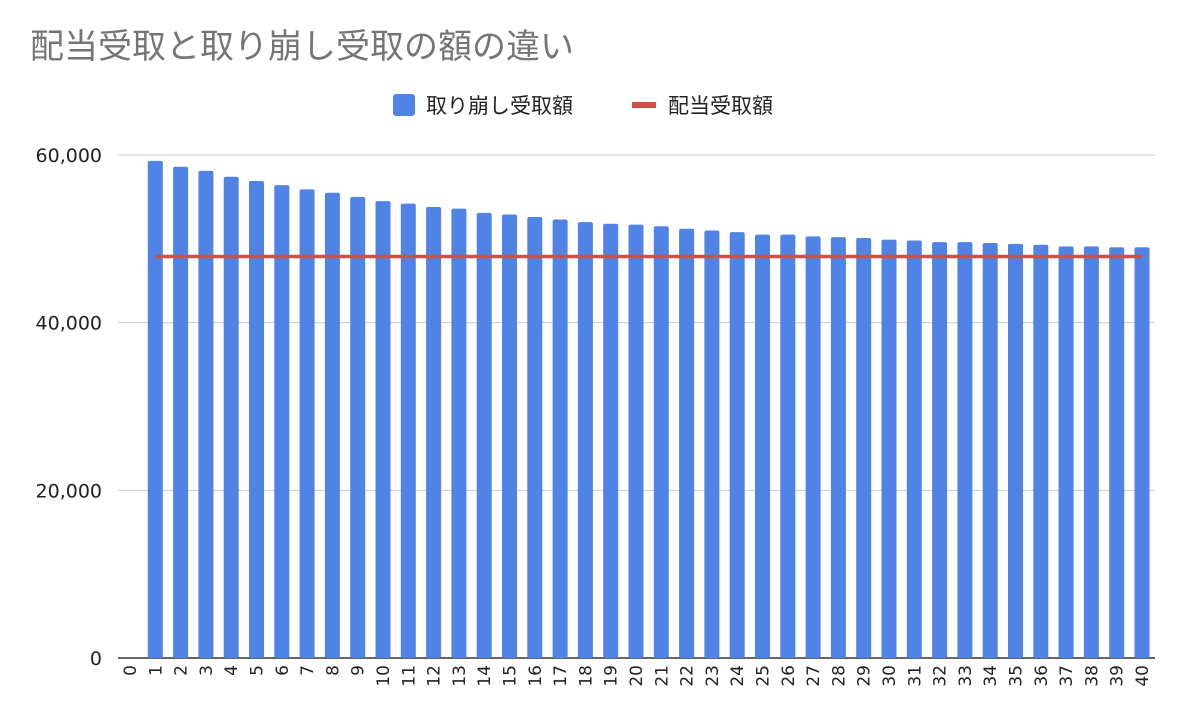  I want to click on x-tick-label: 38, so click(1092, 676).